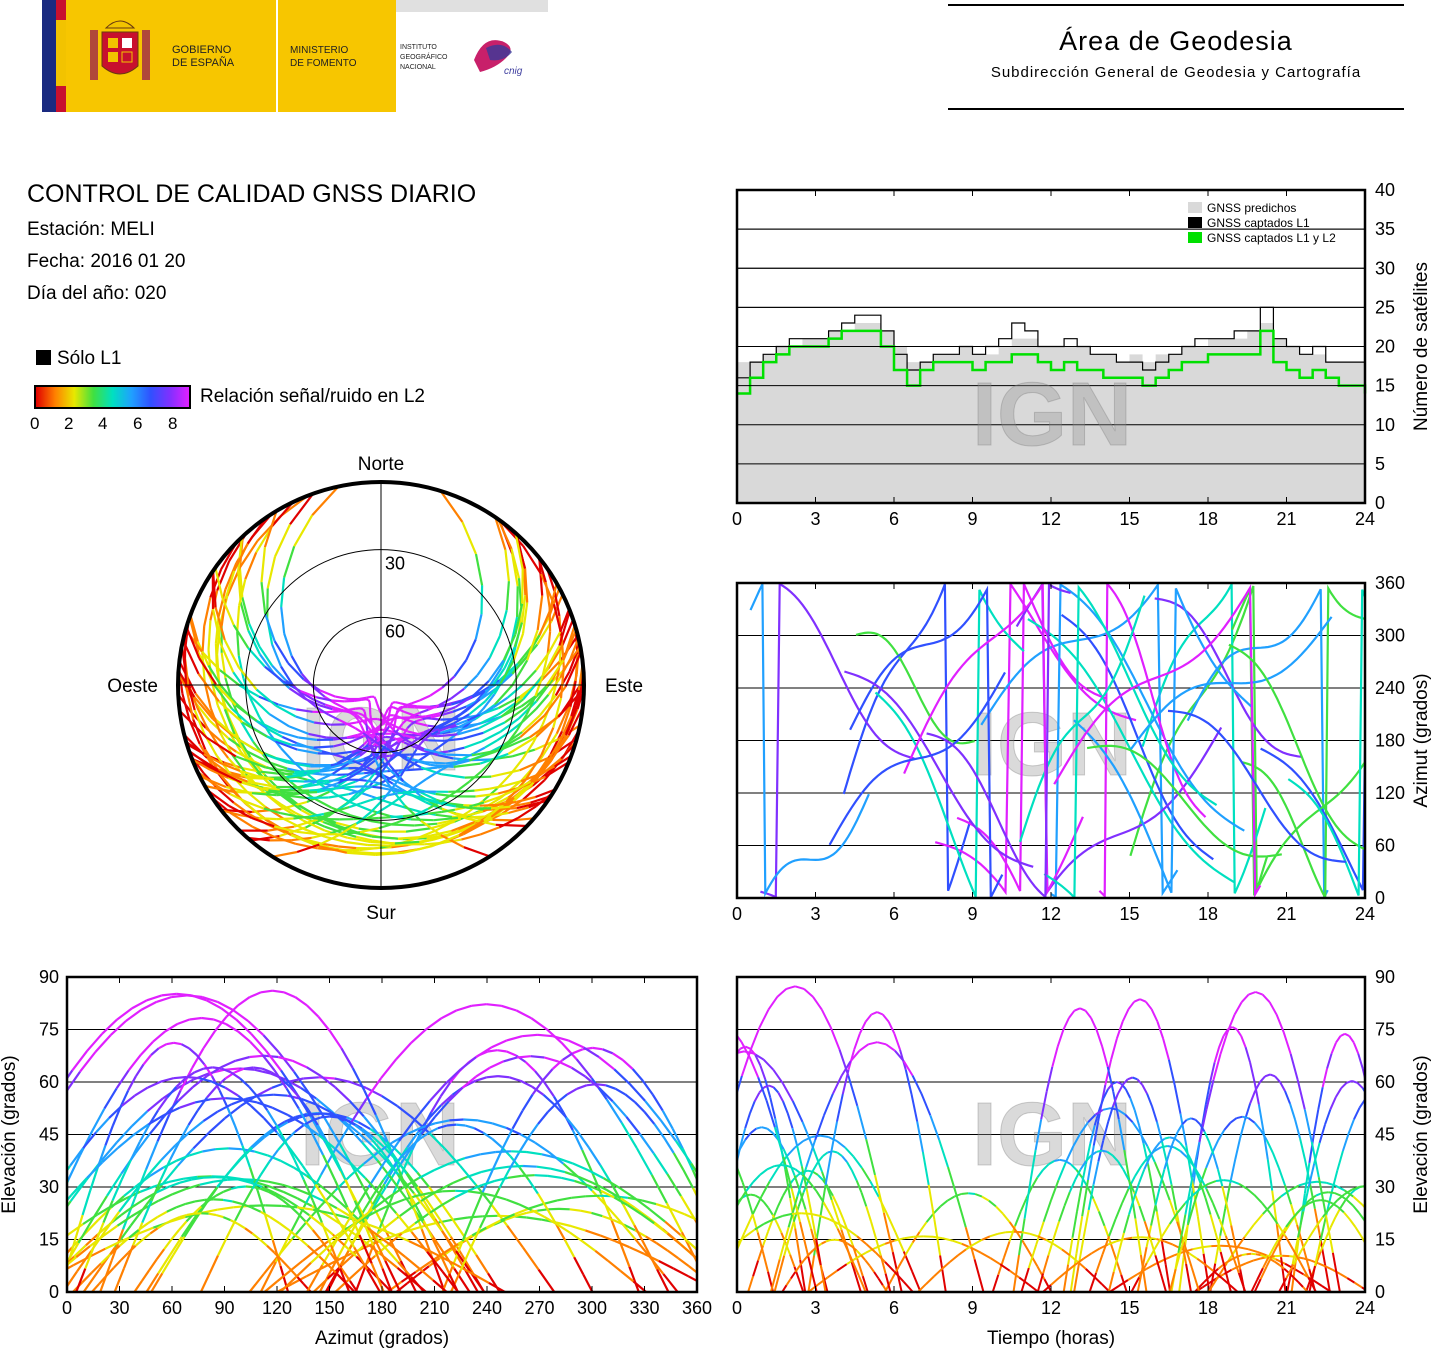 This screenshot has height=1350, width=1445. Describe the element at coordinates (138, 423) in the screenshot. I see `snr-tick: 6` at that location.